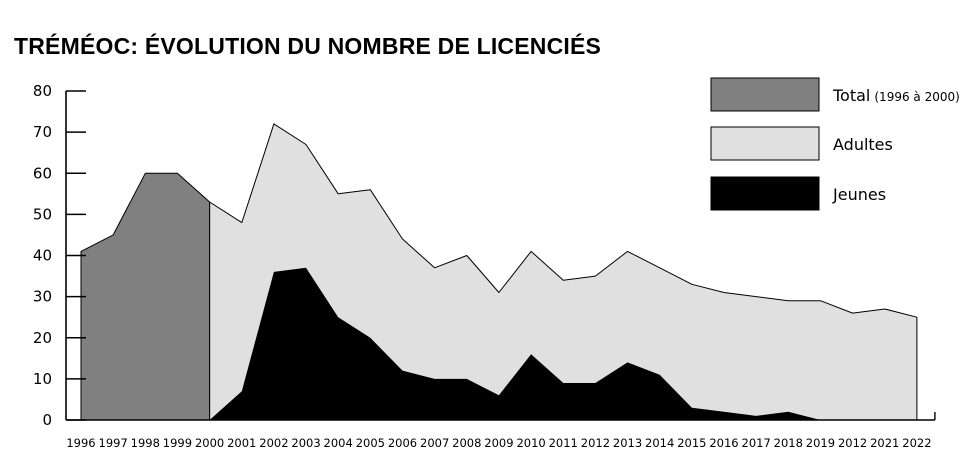  I want to click on area-total, so click(145, 296).